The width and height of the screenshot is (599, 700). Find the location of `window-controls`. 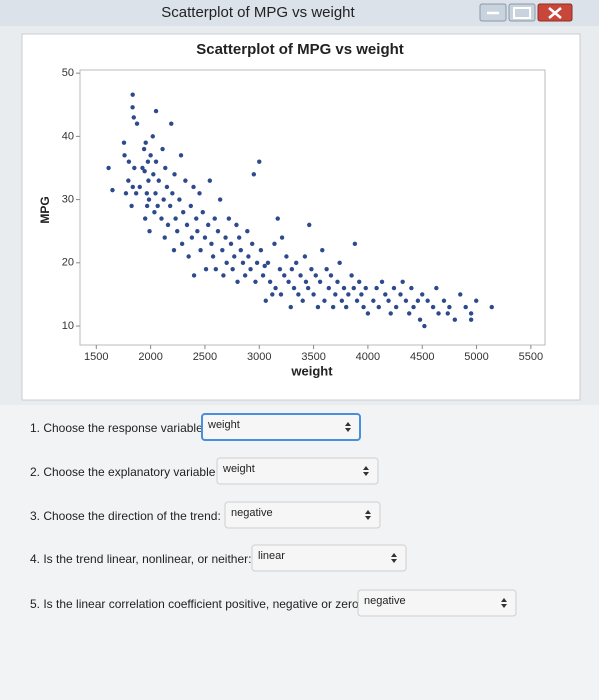

window-controls is located at coordinates (526, 12).